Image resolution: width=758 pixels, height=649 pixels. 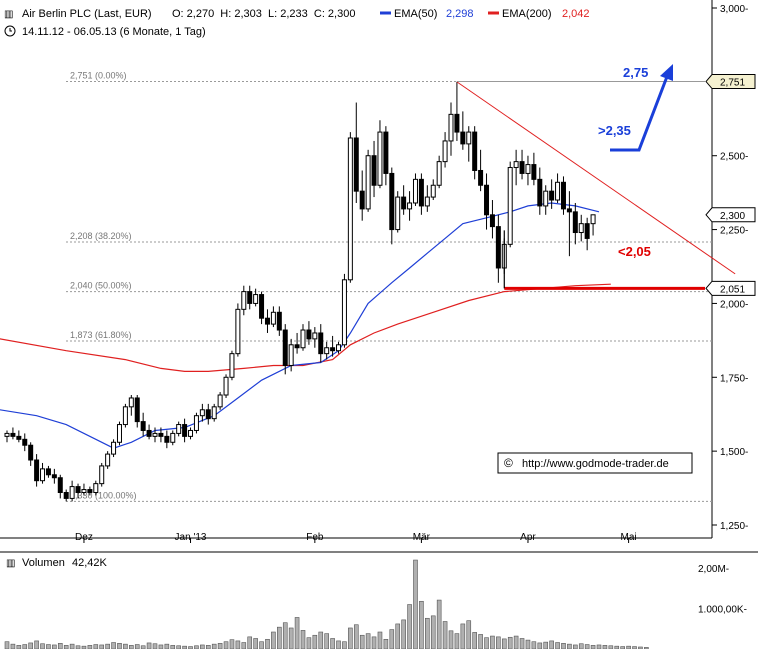 I want to click on x-tick-label-0: Dez, so click(x=84, y=537).